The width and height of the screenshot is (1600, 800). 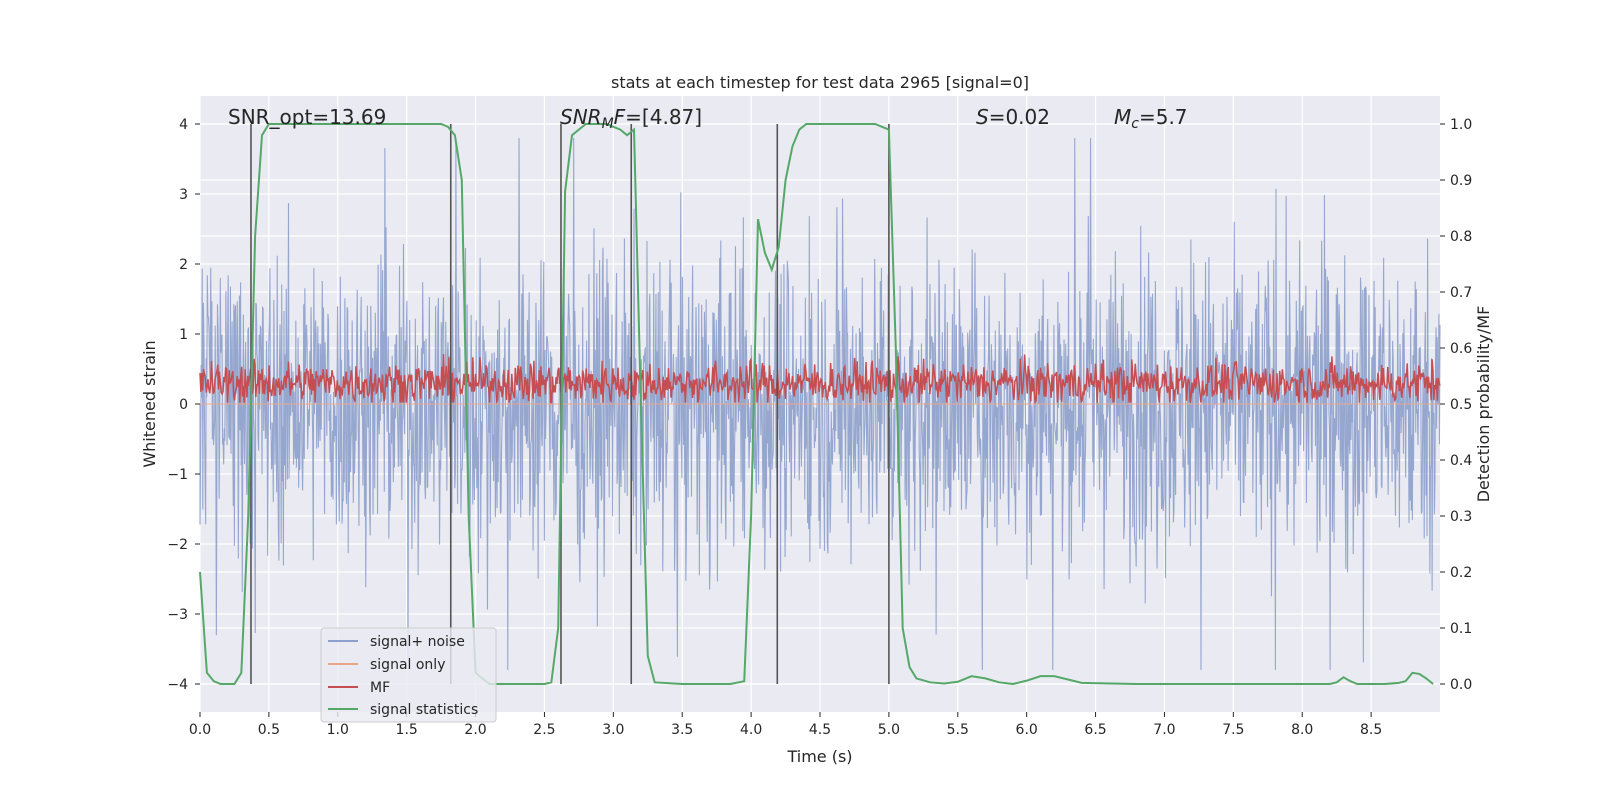 I want to click on annotation-snr-mf: SNRMF=[4.87], so click(x=631, y=118).